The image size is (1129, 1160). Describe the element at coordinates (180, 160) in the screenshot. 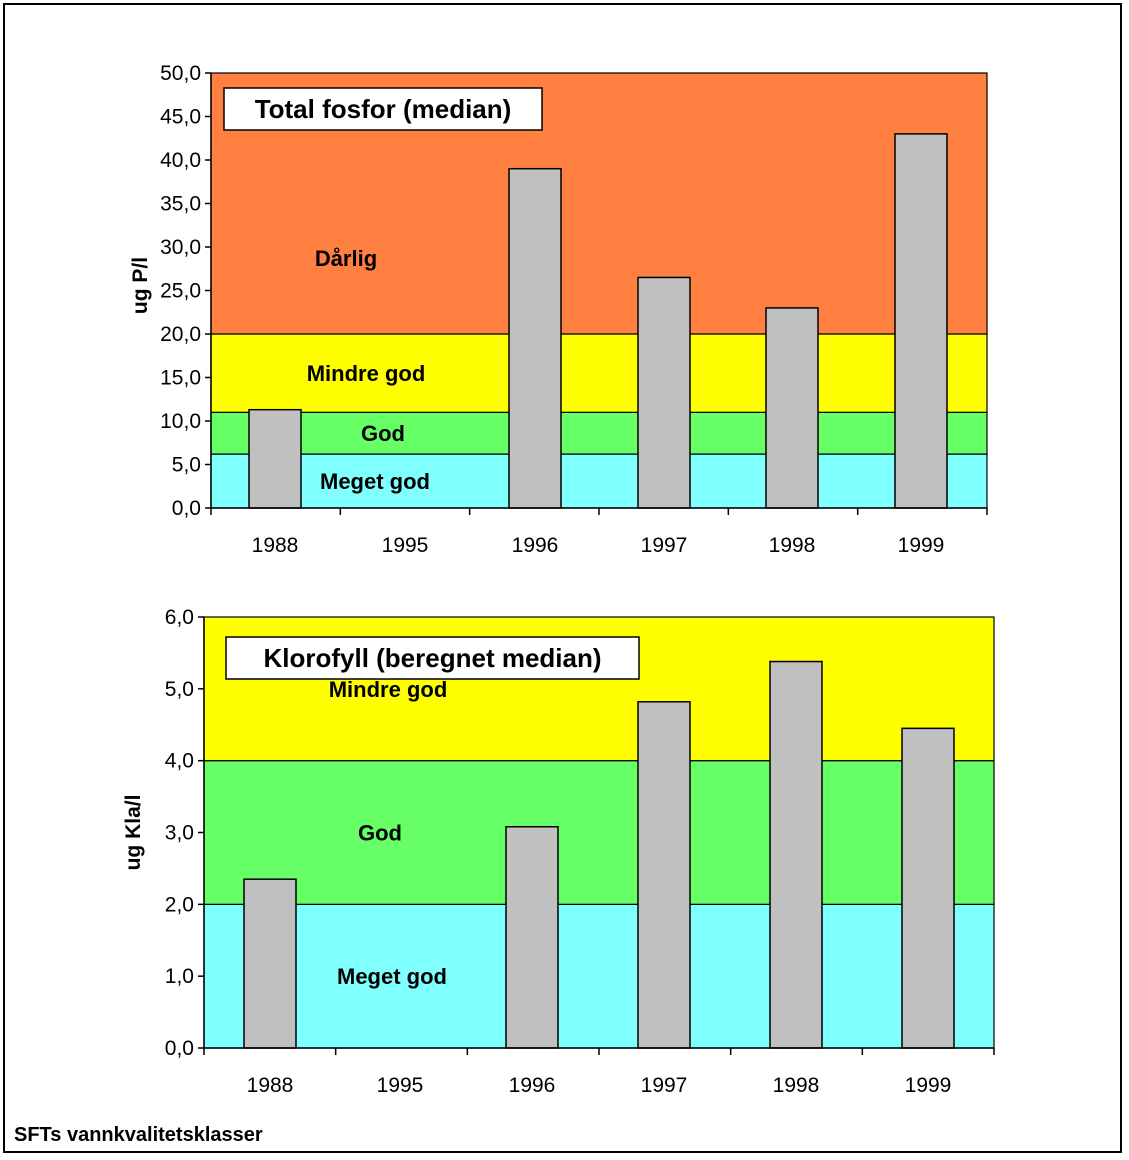

I see `y-tick-label: 40,0` at that location.